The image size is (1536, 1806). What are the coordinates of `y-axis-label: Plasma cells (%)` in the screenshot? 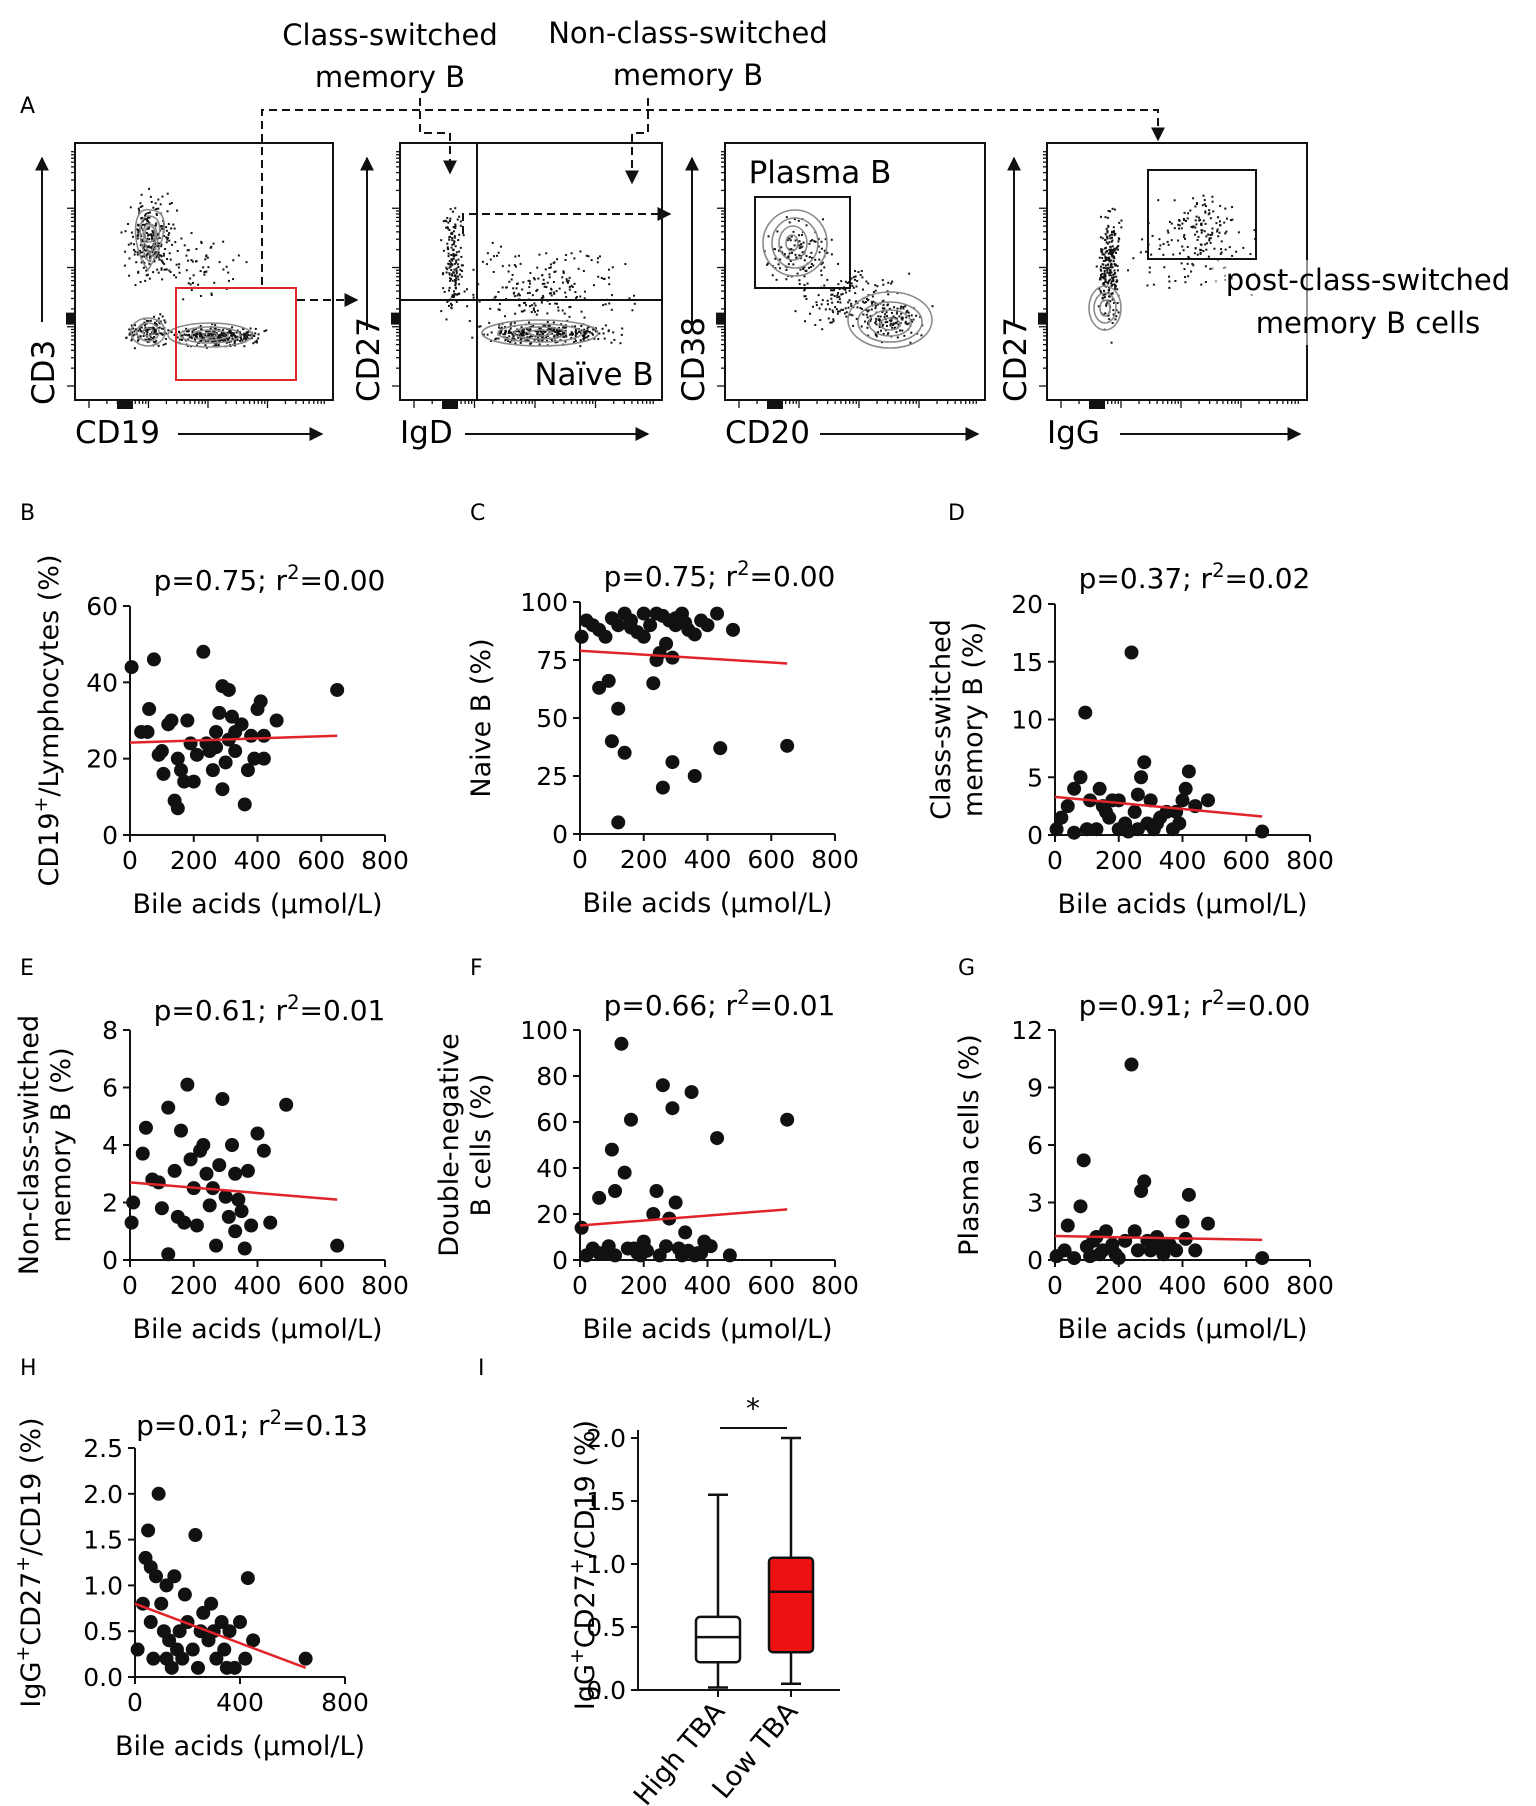 It's located at (969, 1145).